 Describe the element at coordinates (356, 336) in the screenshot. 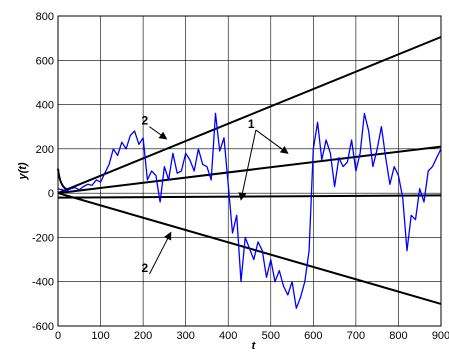

I see `x-tick-label: 700` at that location.